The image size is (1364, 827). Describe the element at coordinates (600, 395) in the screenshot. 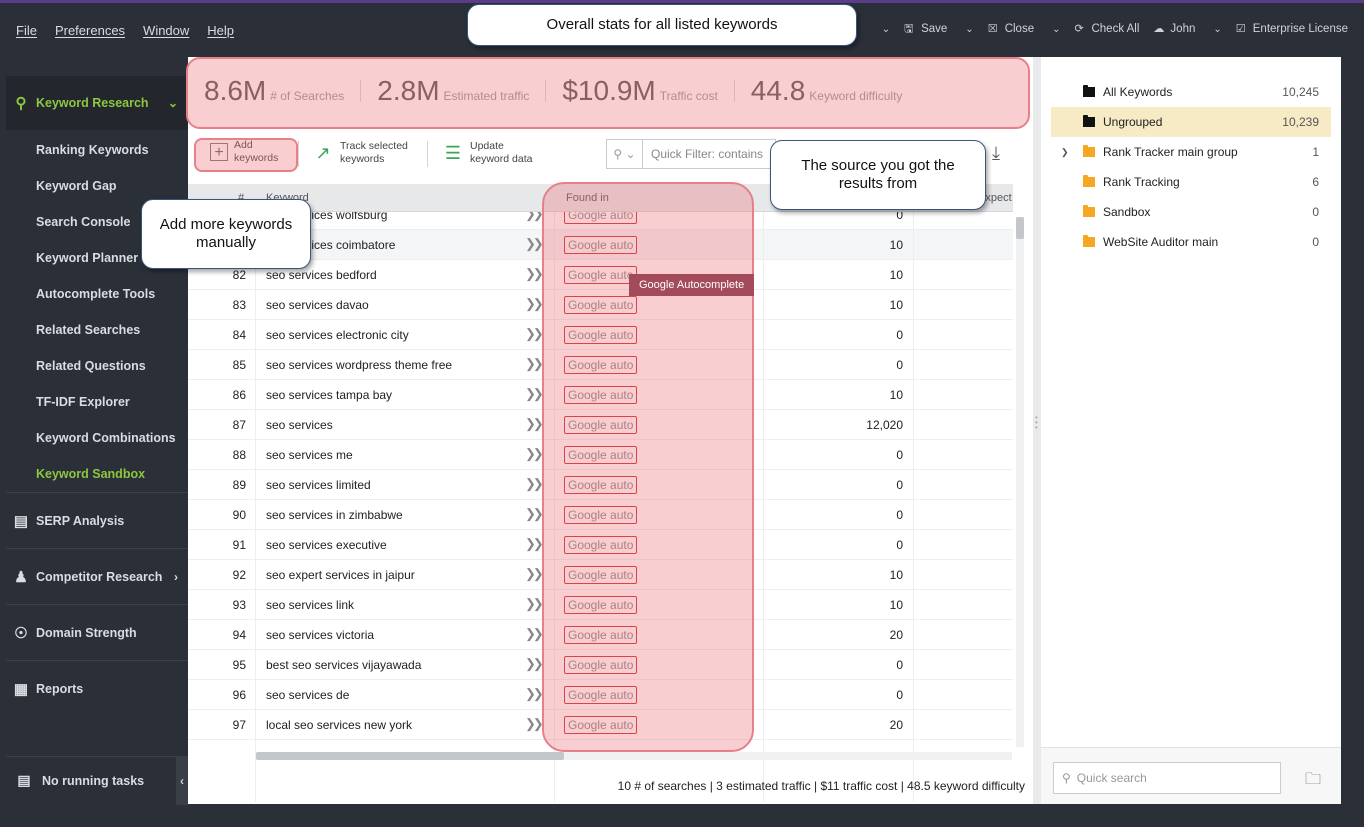

I see `table-row: 86 seo services tampa bay ❯❯ Google auto 10` at that location.